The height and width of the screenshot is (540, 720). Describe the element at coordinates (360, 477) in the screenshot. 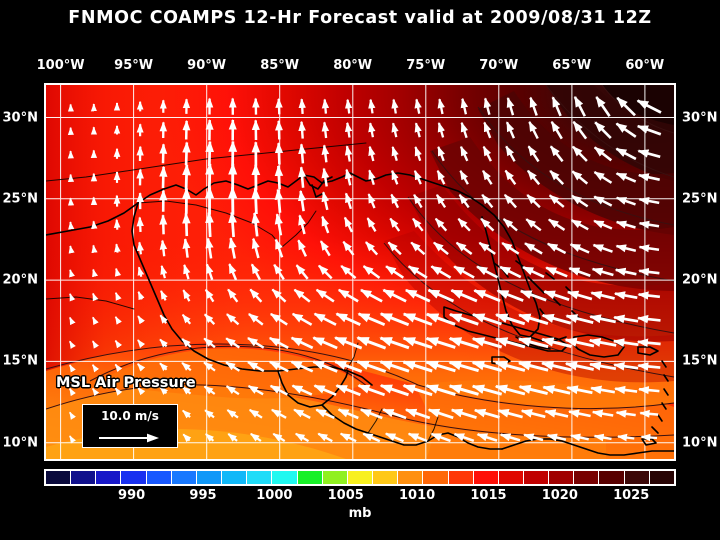

I see `colorbar` at that location.